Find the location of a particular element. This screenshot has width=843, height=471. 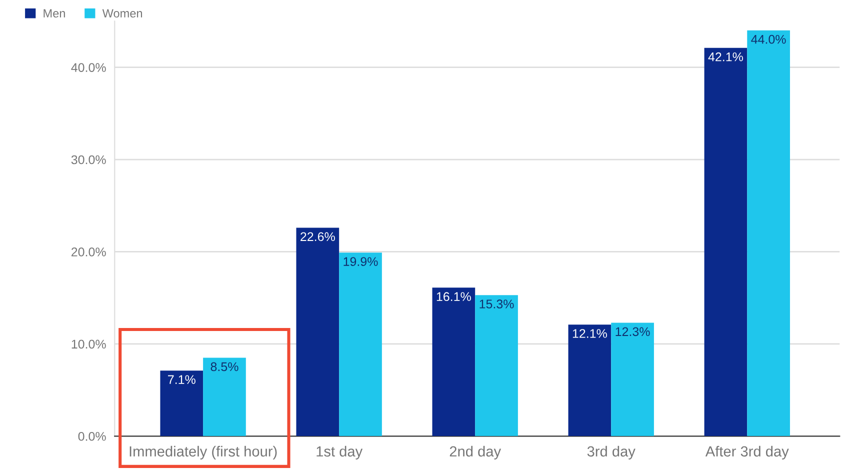

data-label: 19.9% is located at coordinates (361, 261).